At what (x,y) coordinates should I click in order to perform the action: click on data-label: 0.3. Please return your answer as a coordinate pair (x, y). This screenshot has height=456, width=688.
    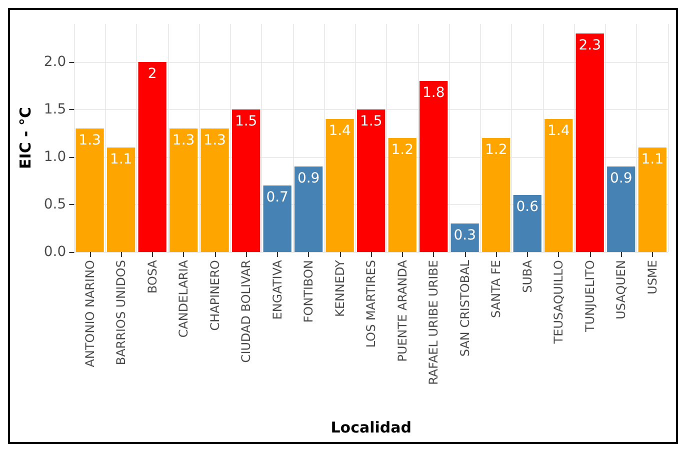
    Looking at the image, I should click on (465, 236).